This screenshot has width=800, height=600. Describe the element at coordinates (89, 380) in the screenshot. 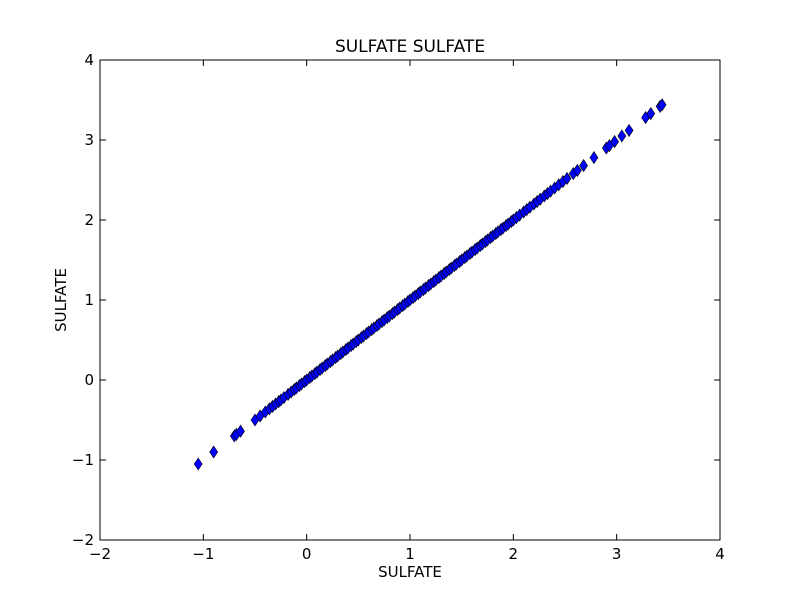

I see `y-tick-label: 0` at that location.